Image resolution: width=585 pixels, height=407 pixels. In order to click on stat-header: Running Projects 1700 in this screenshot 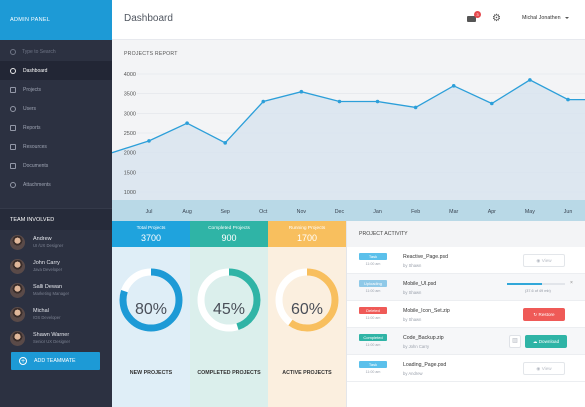, I will do `click(307, 234)`.